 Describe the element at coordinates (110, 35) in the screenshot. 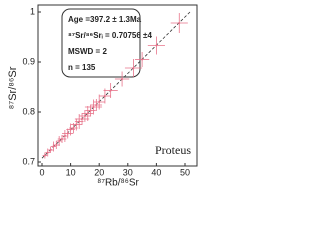

I see `annotation: ⁸⁷Sr/⁸⁶Srᵢ = 0.70756 ±4` at that location.